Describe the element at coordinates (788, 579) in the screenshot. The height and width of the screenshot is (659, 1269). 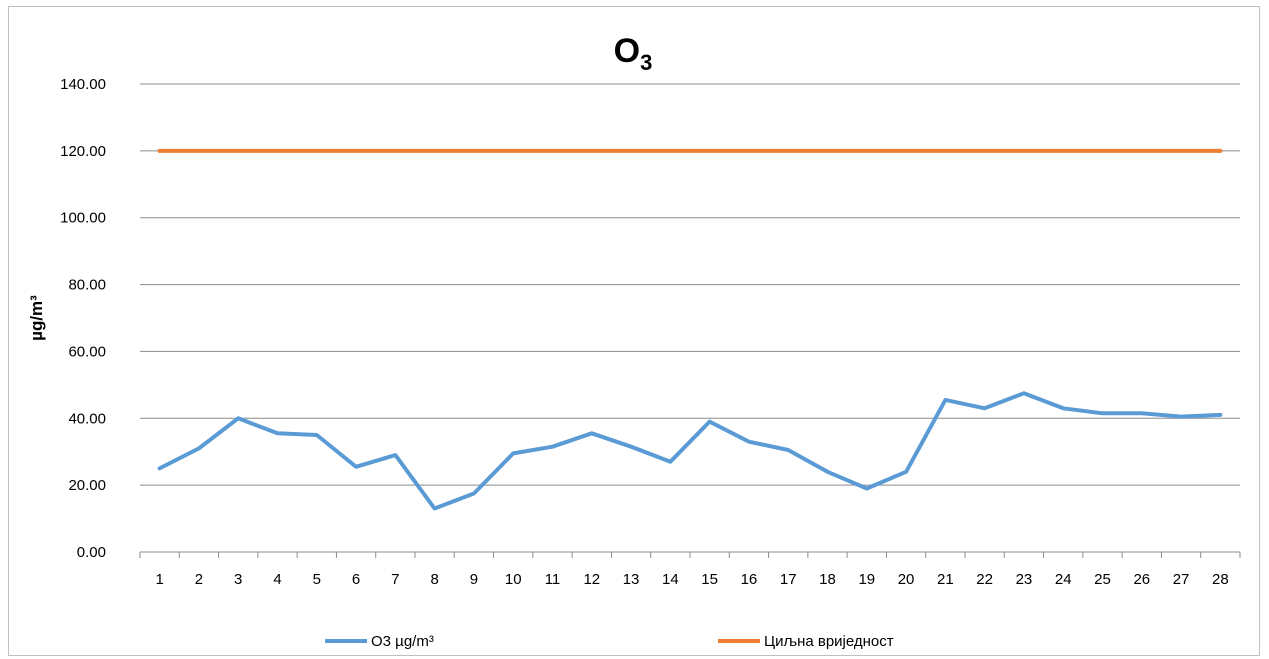
I see `x-tick-label: 17` at that location.